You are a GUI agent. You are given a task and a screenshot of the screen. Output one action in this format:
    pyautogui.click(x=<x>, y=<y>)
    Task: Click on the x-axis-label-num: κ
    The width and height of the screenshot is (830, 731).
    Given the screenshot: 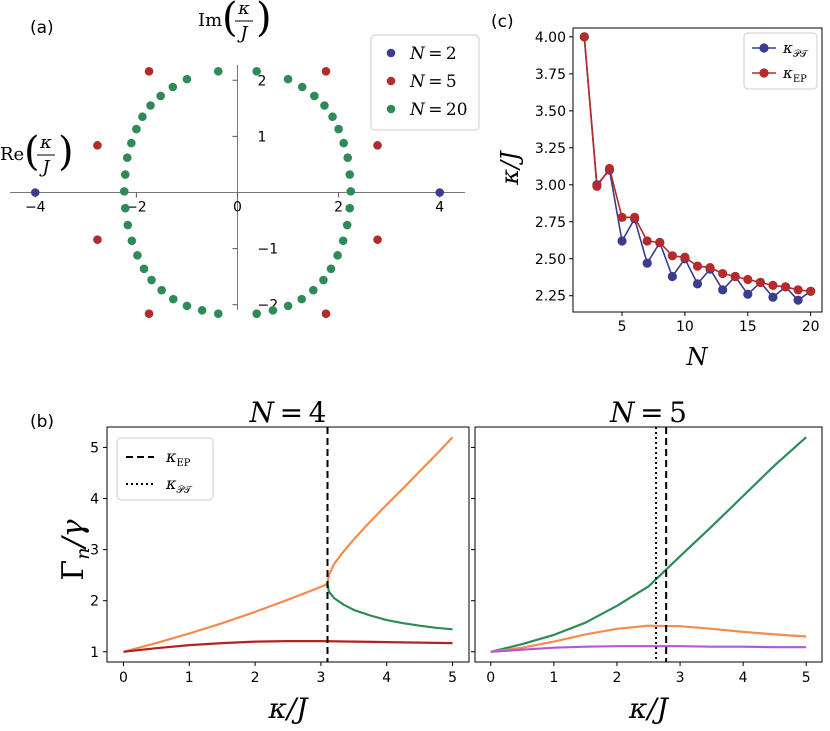 What is the action you would take?
    pyautogui.click(x=45, y=142)
    